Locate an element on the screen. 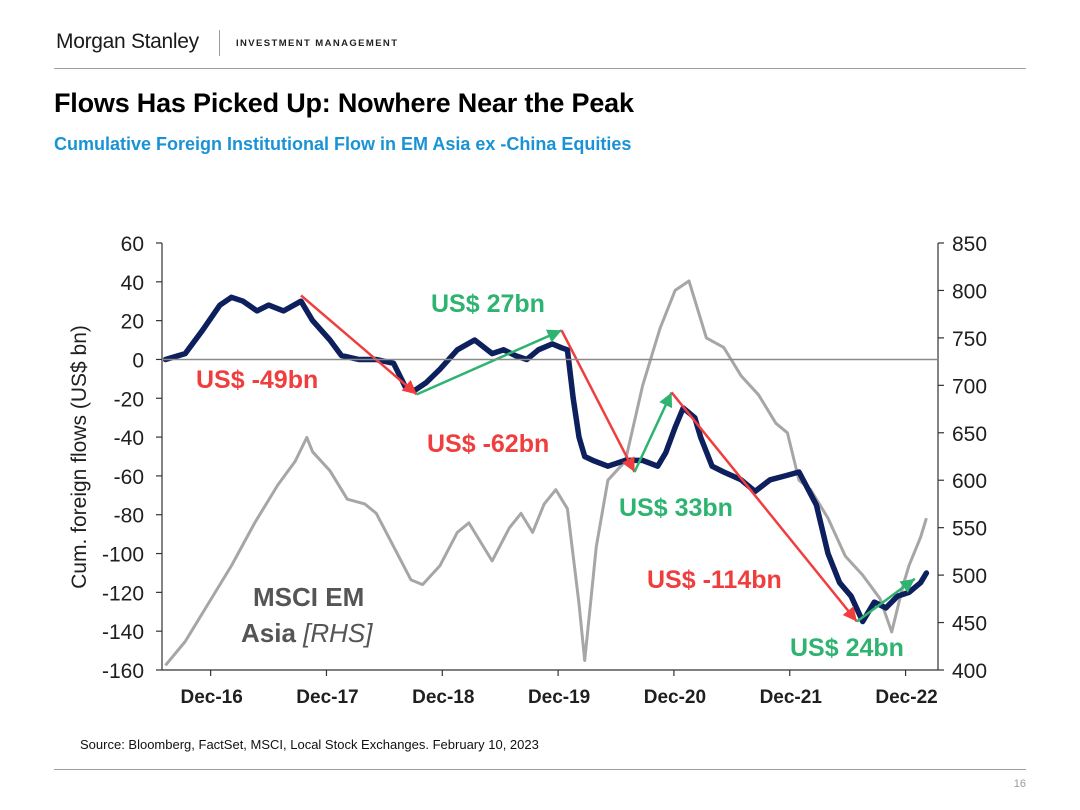  flow-annotation: US$ 27bn is located at coordinates (488, 304).